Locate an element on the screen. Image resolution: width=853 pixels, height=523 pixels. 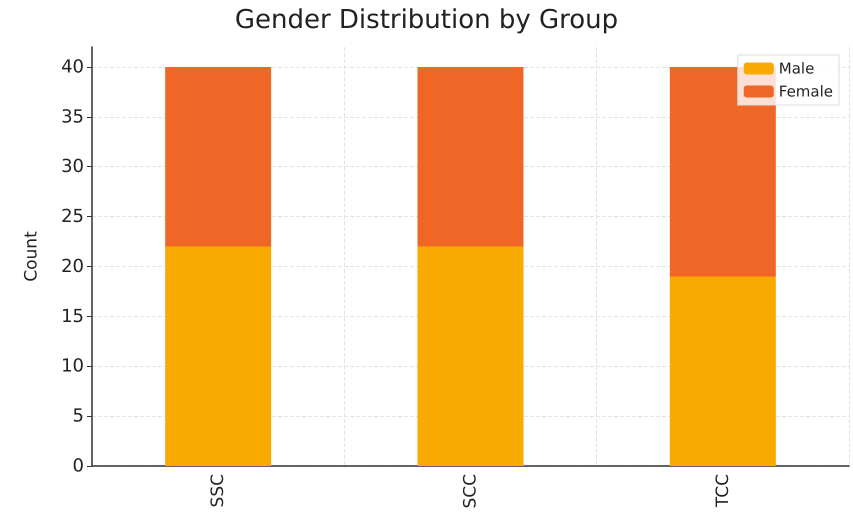
y-tick-label: 30 is located at coordinates (72, 167).